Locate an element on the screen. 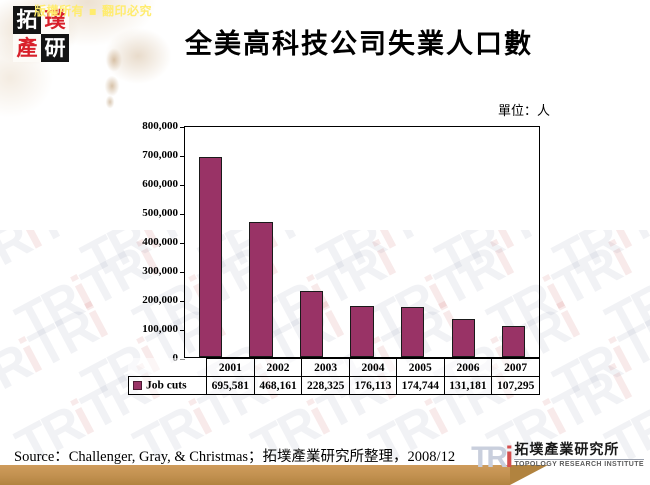  tri-brand-words: 拓墣產業研究所 TOPOLOGY RESEARCH INSTITUTE is located at coordinates (579, 455).